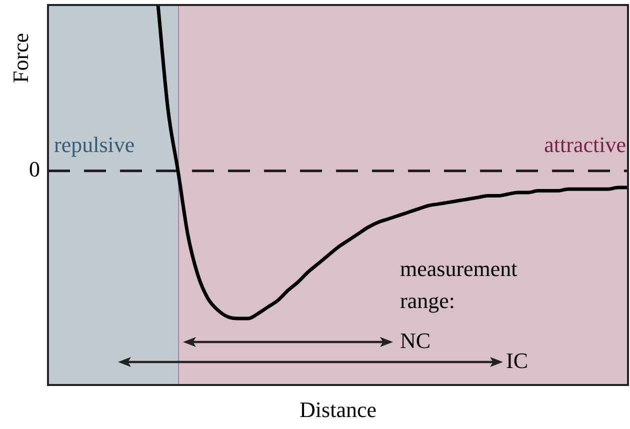  What do you see at coordinates (427, 300) in the screenshot?
I see `annotation: range:` at bounding box center [427, 300].